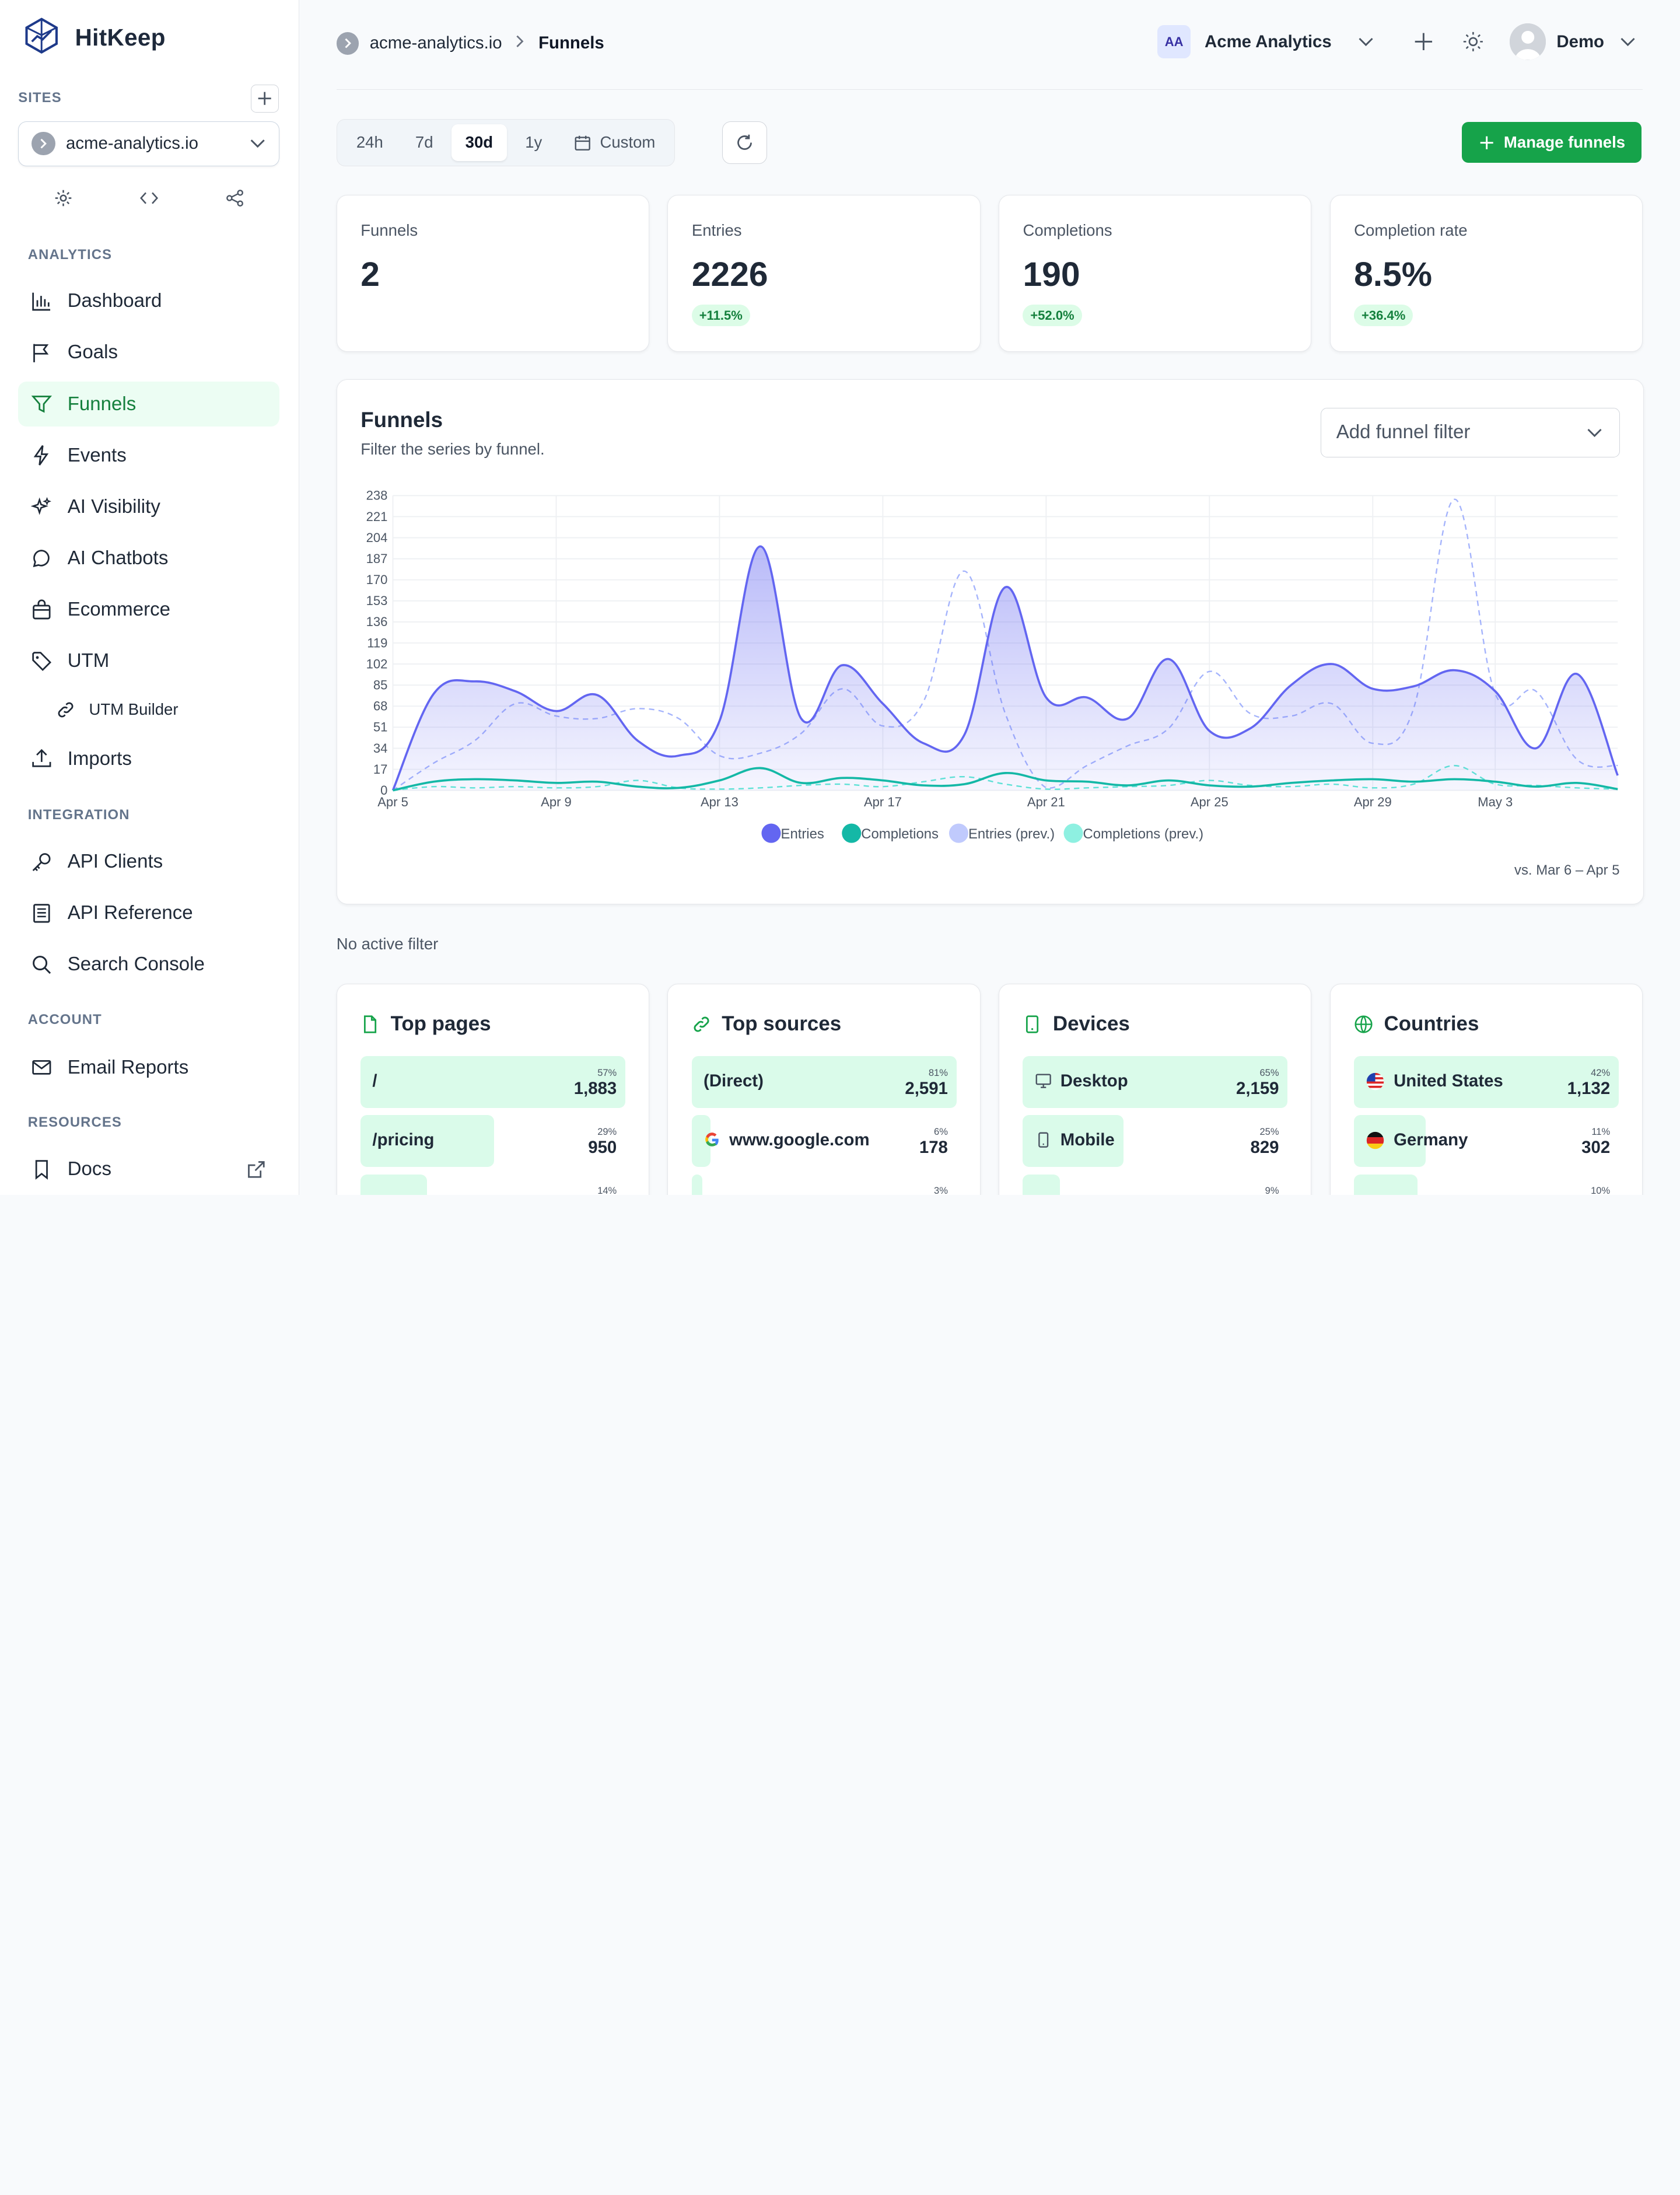 The height and width of the screenshot is (2195, 1680). I want to click on list-item: 9%, so click(1155, 1185).